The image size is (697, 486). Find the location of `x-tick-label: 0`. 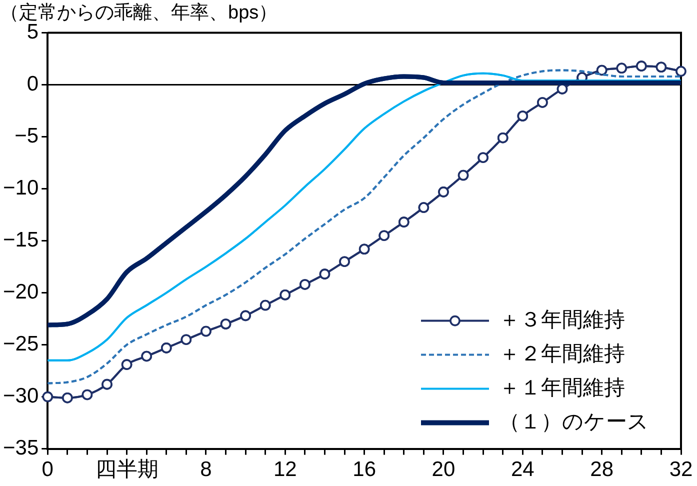

x-tick-label: 0 is located at coordinates (48, 470).